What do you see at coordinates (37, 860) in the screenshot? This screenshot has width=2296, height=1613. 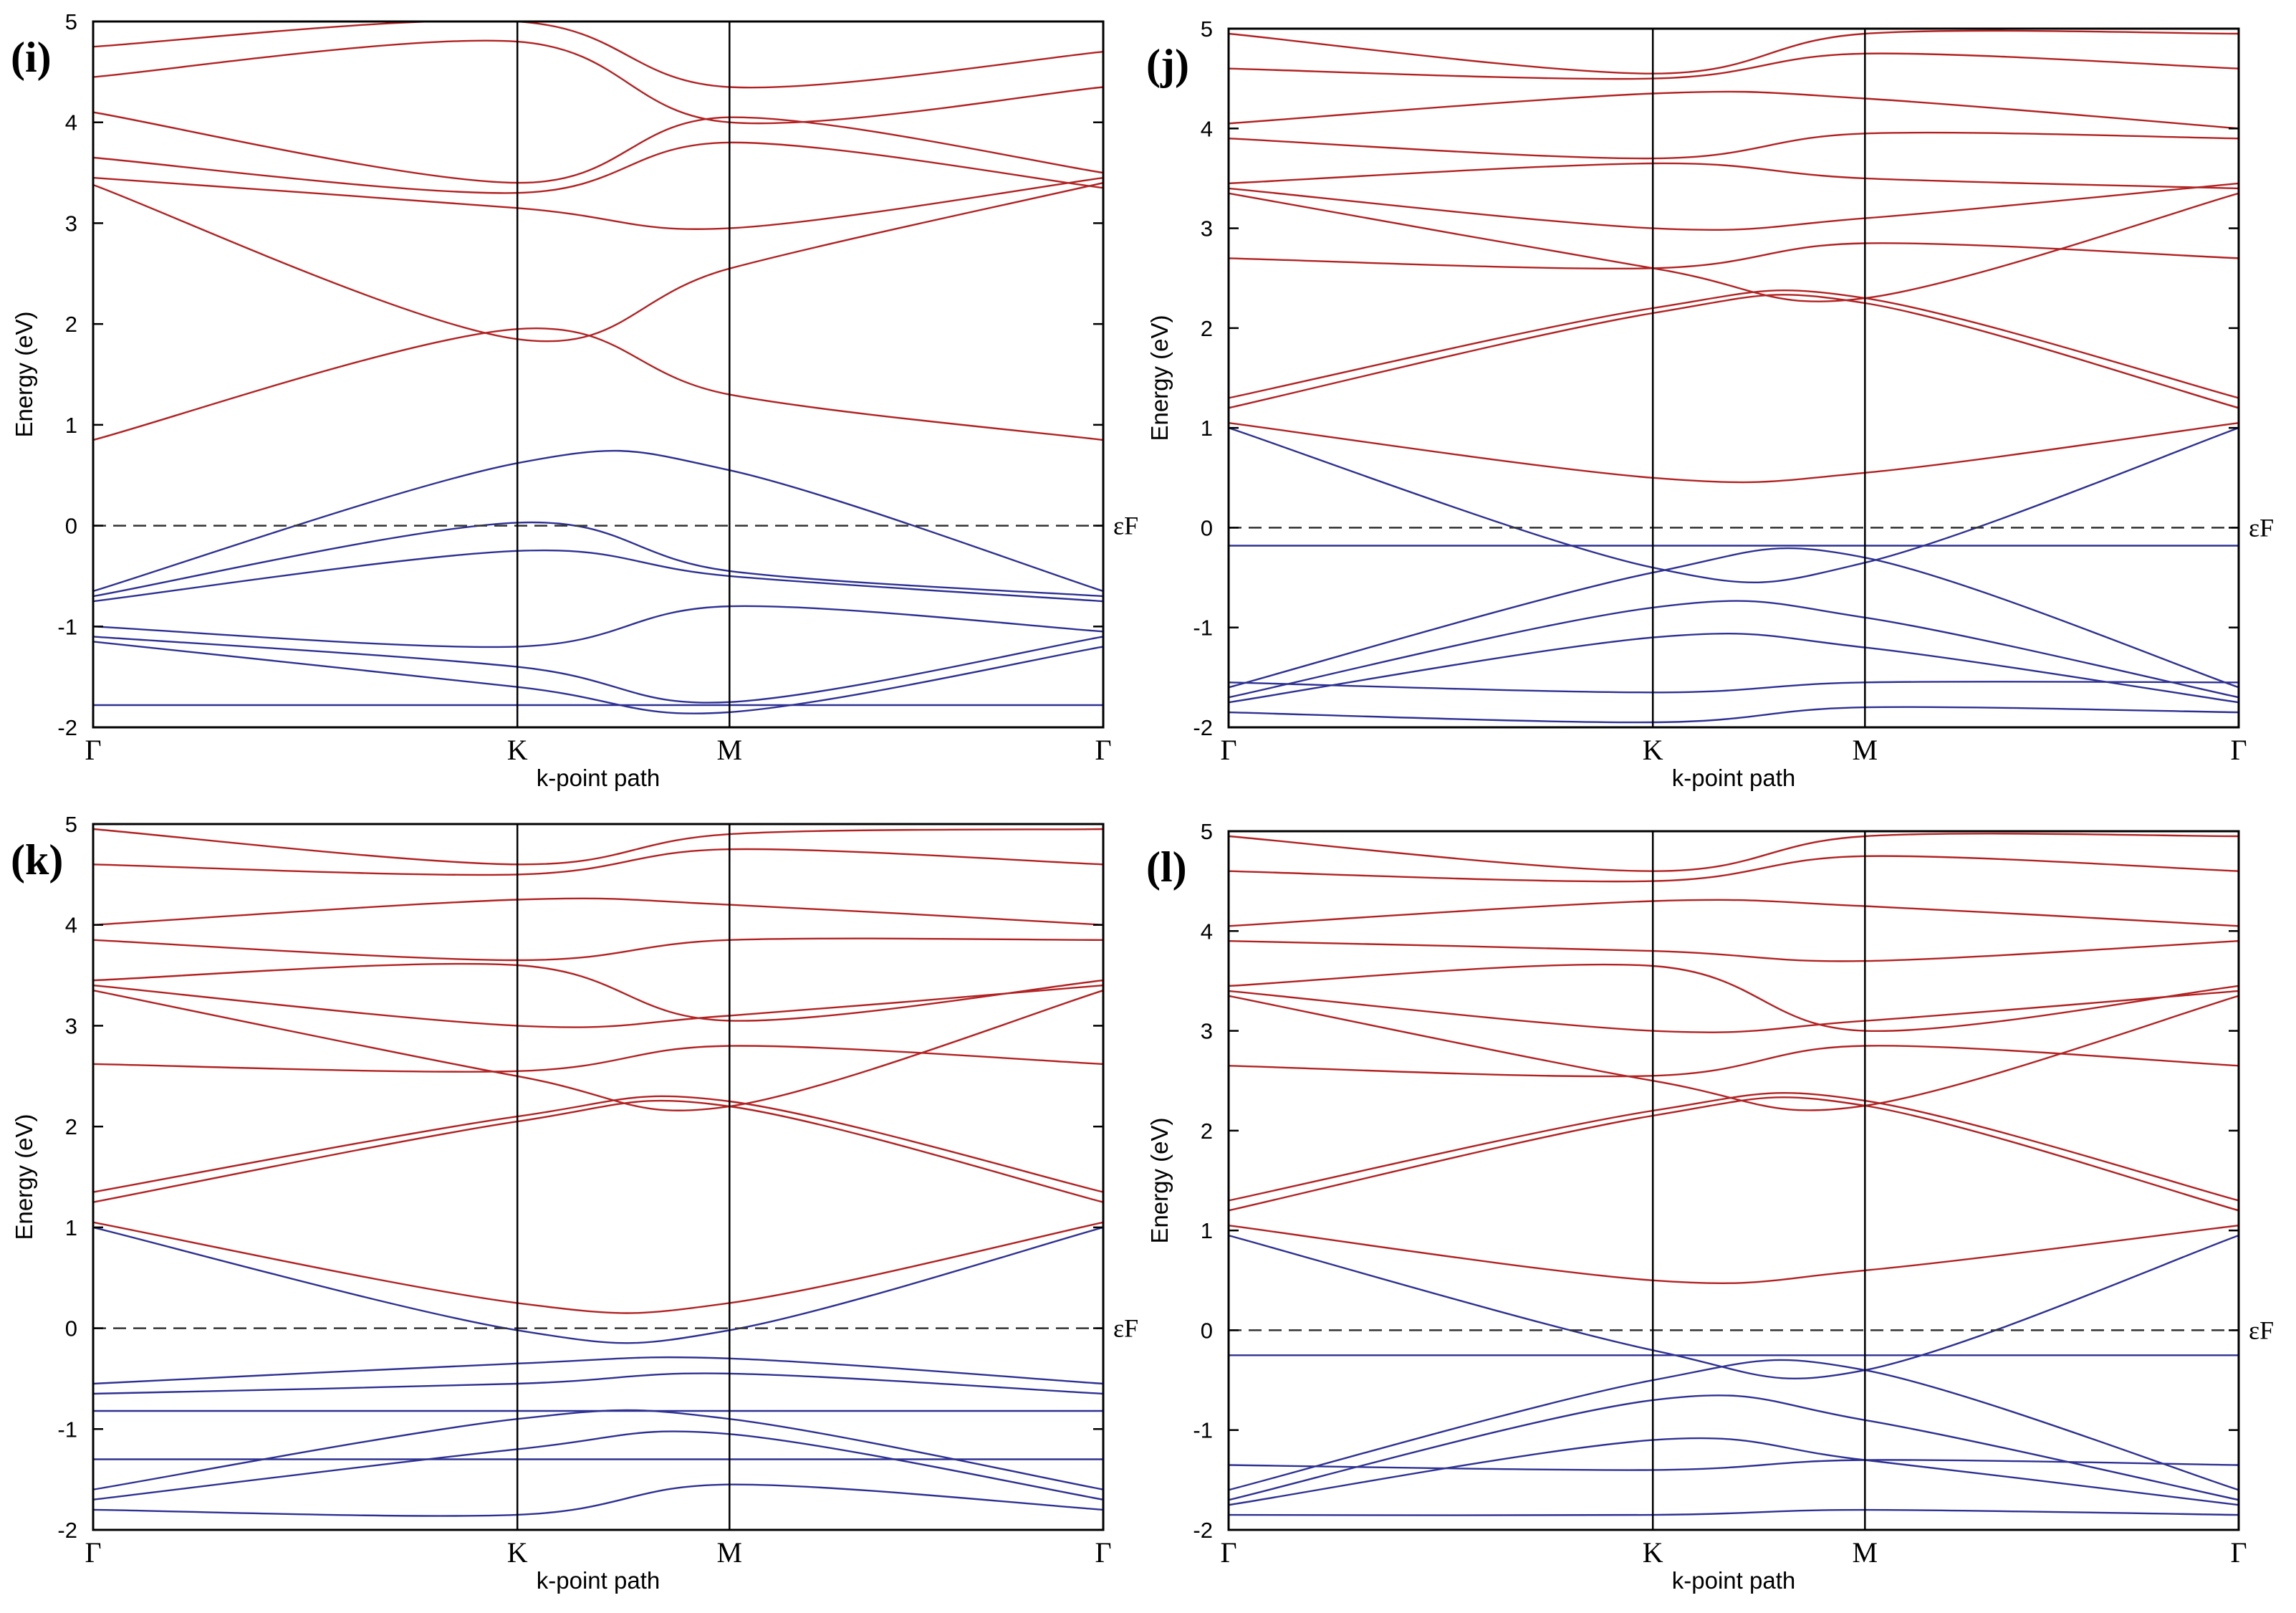 I see `panel-label: (k)` at bounding box center [37, 860].